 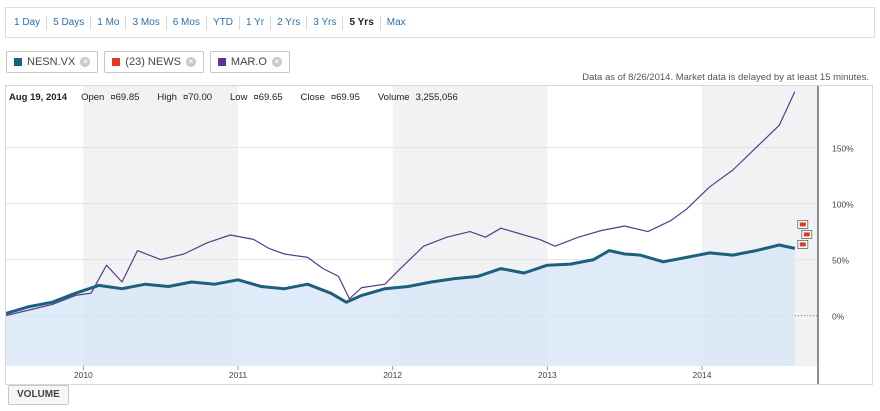 What do you see at coordinates (312, 97) in the screenshot?
I see `close-label: Close` at bounding box center [312, 97].